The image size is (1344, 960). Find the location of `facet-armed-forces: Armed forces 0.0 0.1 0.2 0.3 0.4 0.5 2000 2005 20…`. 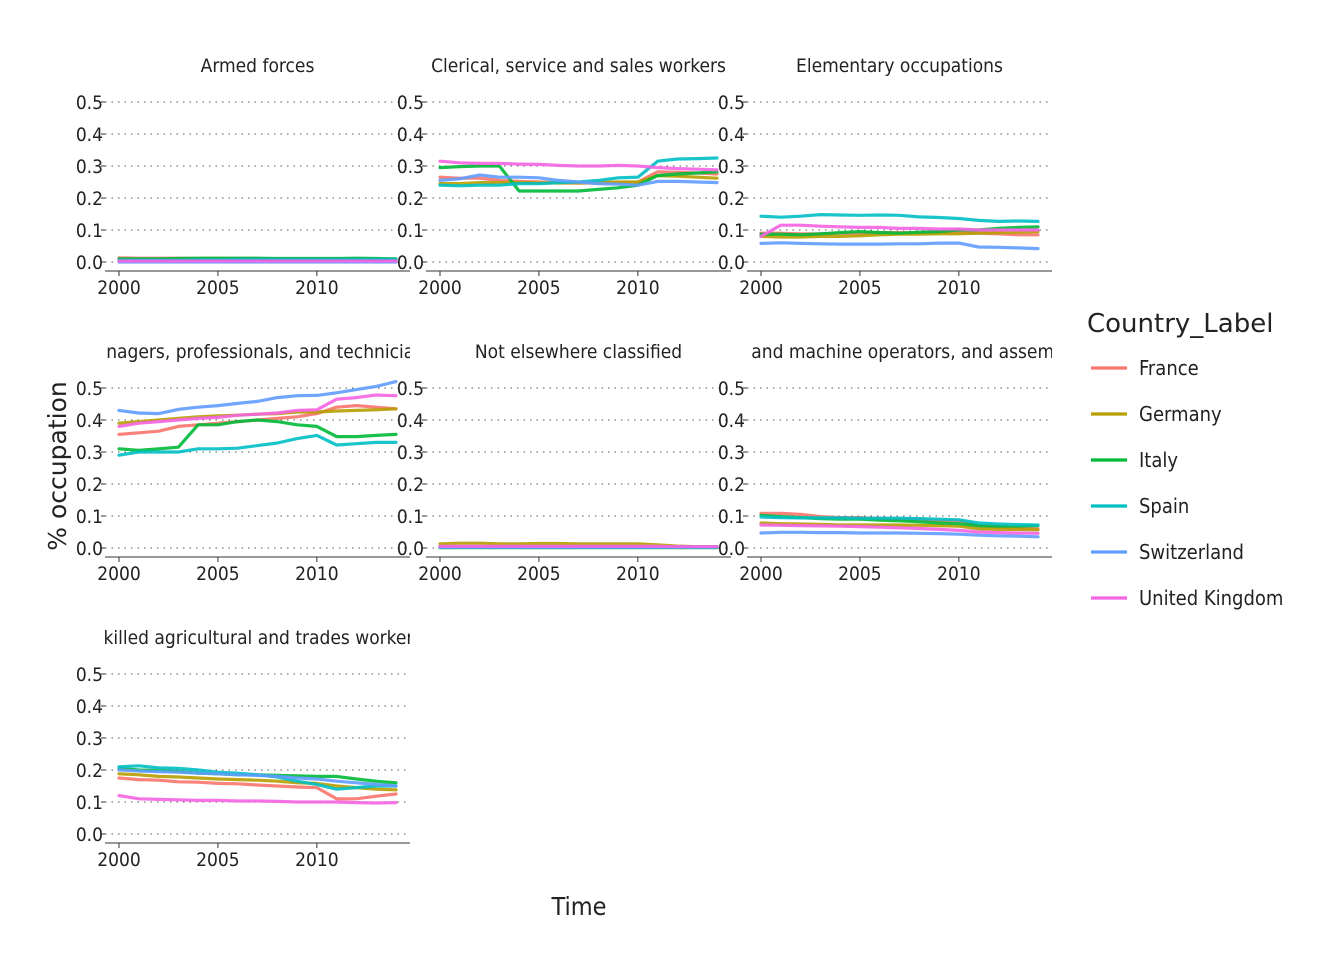

facet-armed-forces: Armed forces 0.0 0.1 0.2 0.3 0.4 0.5 2000 2005 20… is located at coordinates (243, 177).